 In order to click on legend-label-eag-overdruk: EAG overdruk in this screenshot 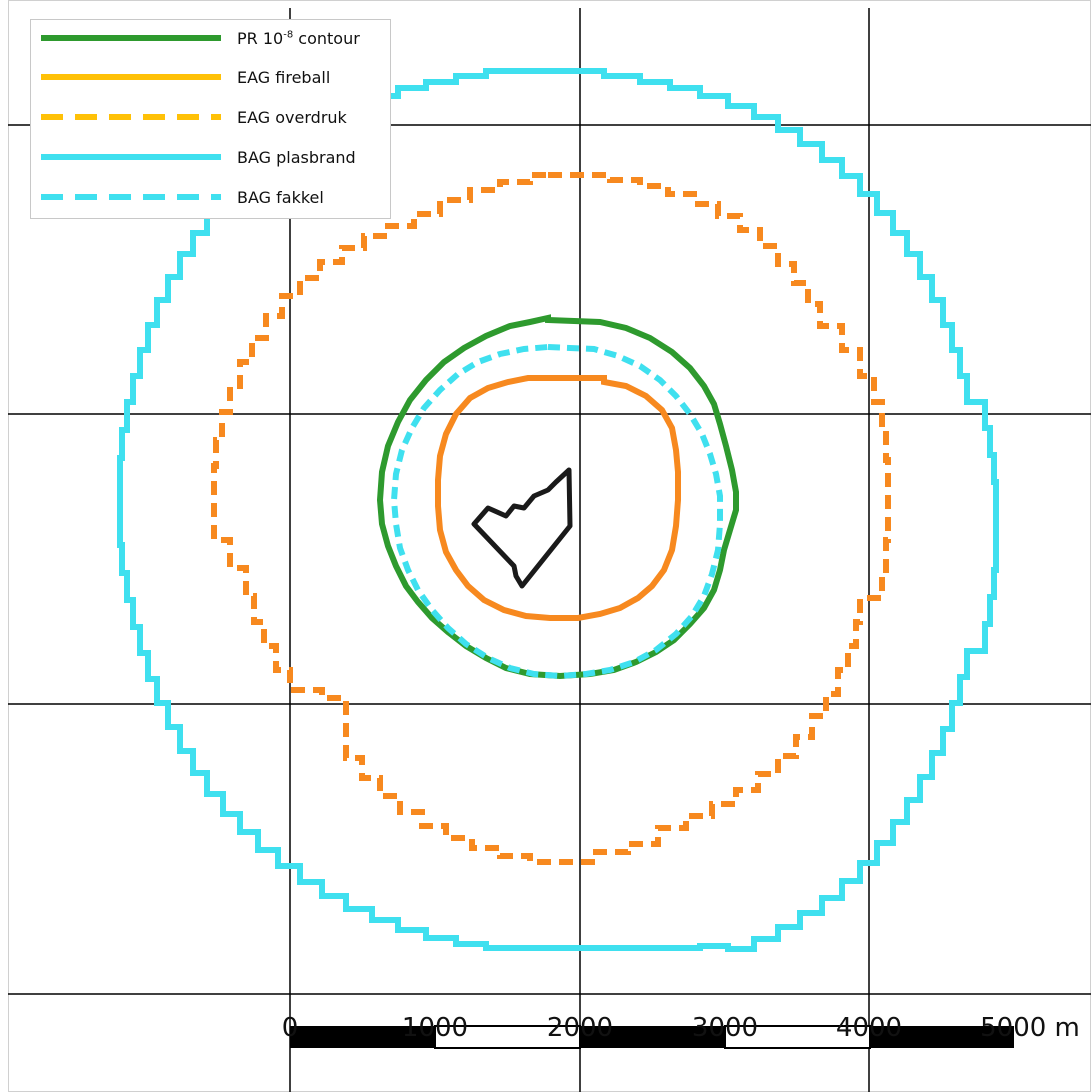, I will do `click(292, 117)`.